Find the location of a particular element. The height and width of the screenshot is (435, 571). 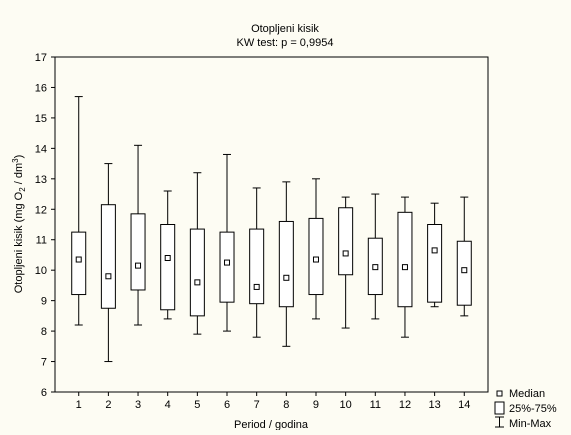

y-tick-label: 14 is located at coordinates (41, 149).